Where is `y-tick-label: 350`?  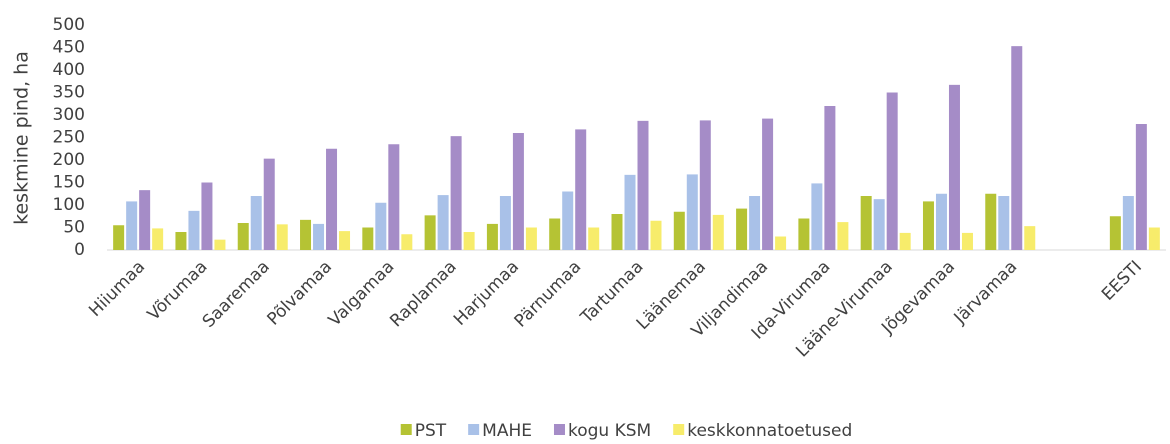 y-tick-label: 350 is located at coordinates (69, 93).